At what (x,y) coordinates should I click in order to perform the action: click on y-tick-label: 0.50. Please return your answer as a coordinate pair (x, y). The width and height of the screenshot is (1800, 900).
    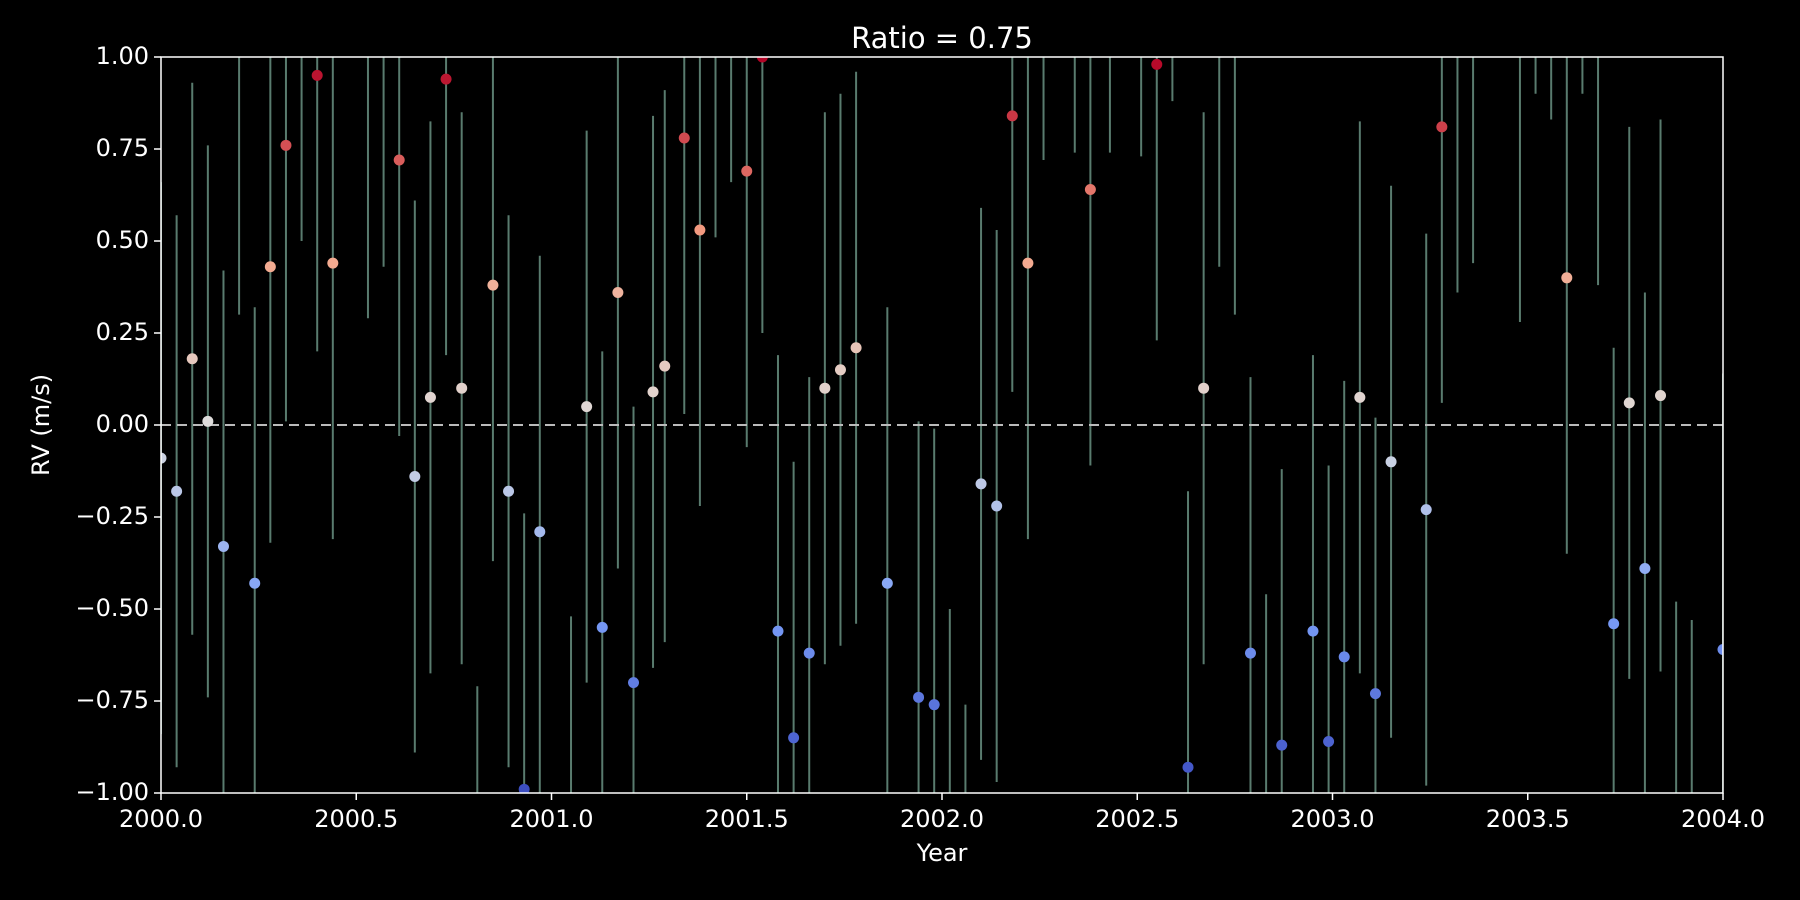
    Looking at the image, I should click on (122, 240).